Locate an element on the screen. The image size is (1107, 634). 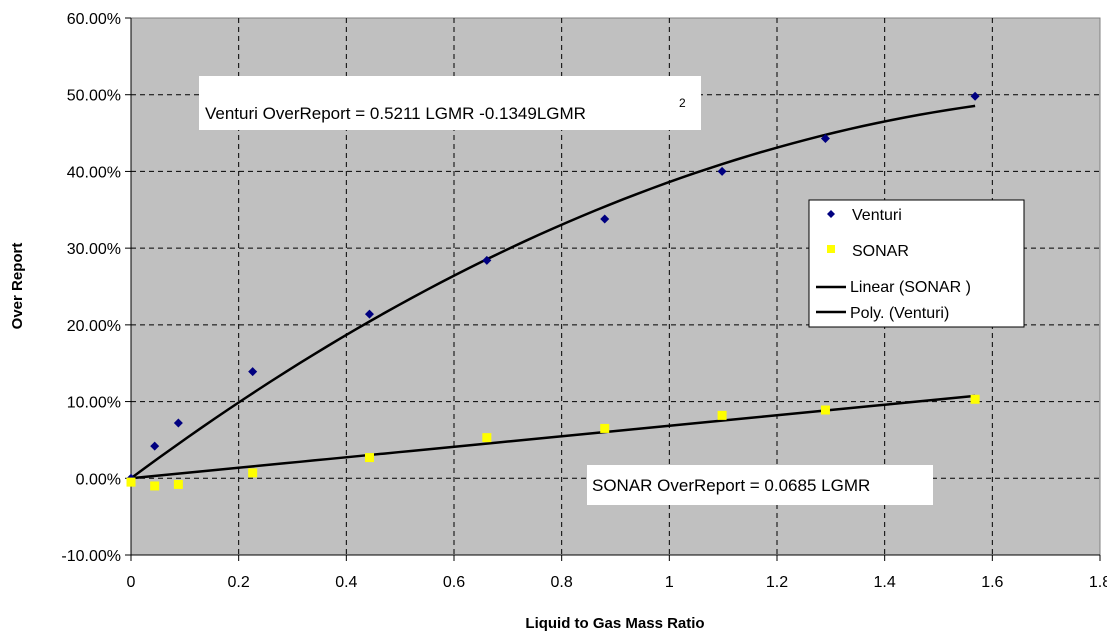
y-tick-label: 20.00% is located at coordinates (94, 326).